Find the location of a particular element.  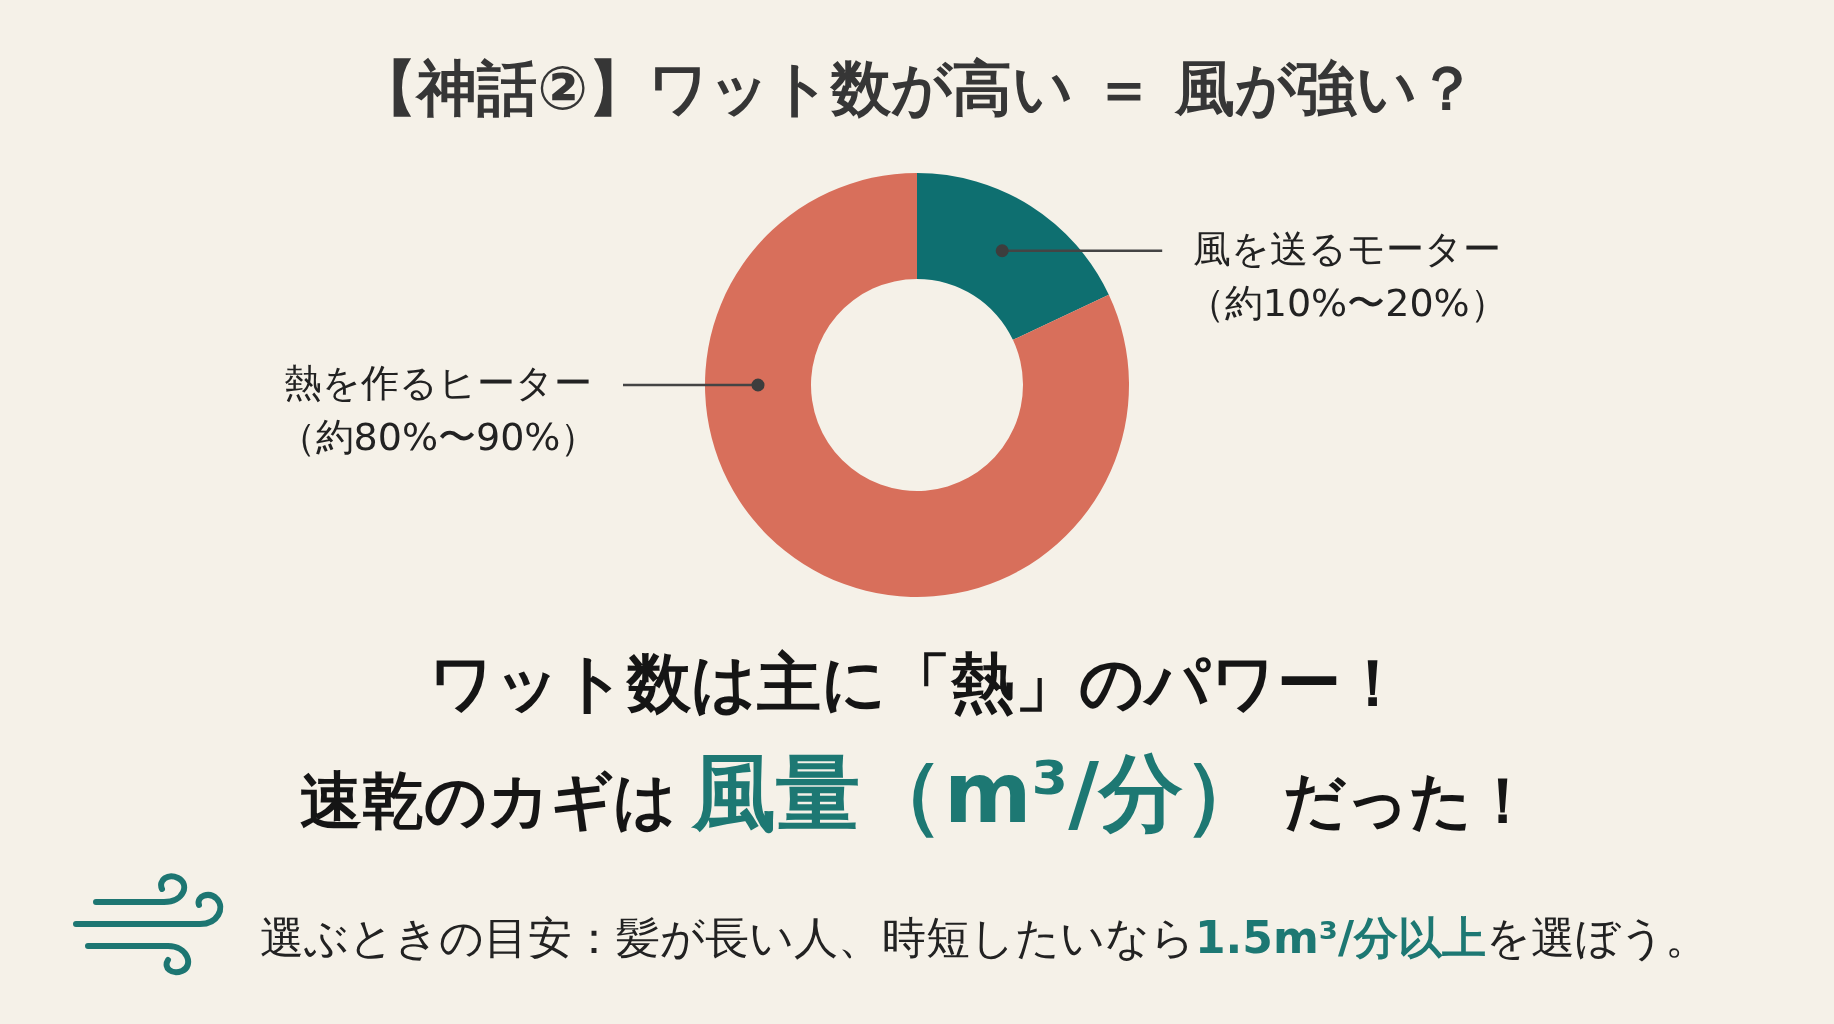

text: を選ぼう。 is located at coordinates (1598, 937).